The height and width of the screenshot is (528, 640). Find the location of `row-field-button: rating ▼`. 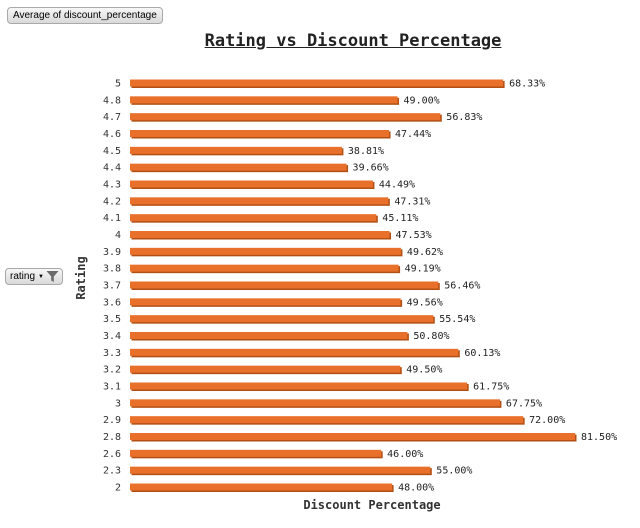

row-field-button: rating ▼ is located at coordinates (34, 276).